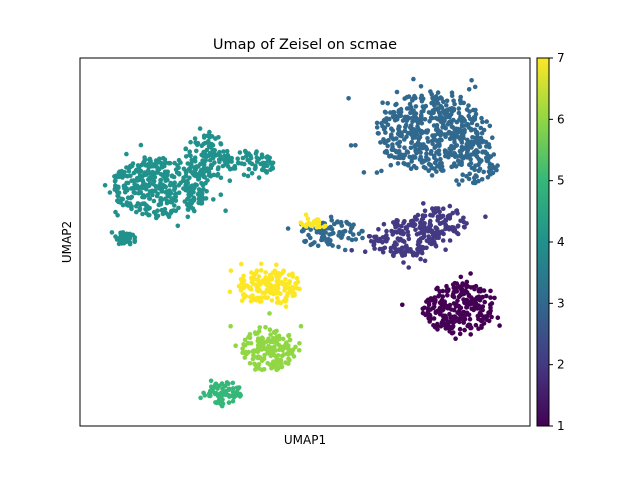 This screenshot has height=480, width=640. I want to click on colorbar: 1 2 3 4 5 6 7, so click(550, 242).